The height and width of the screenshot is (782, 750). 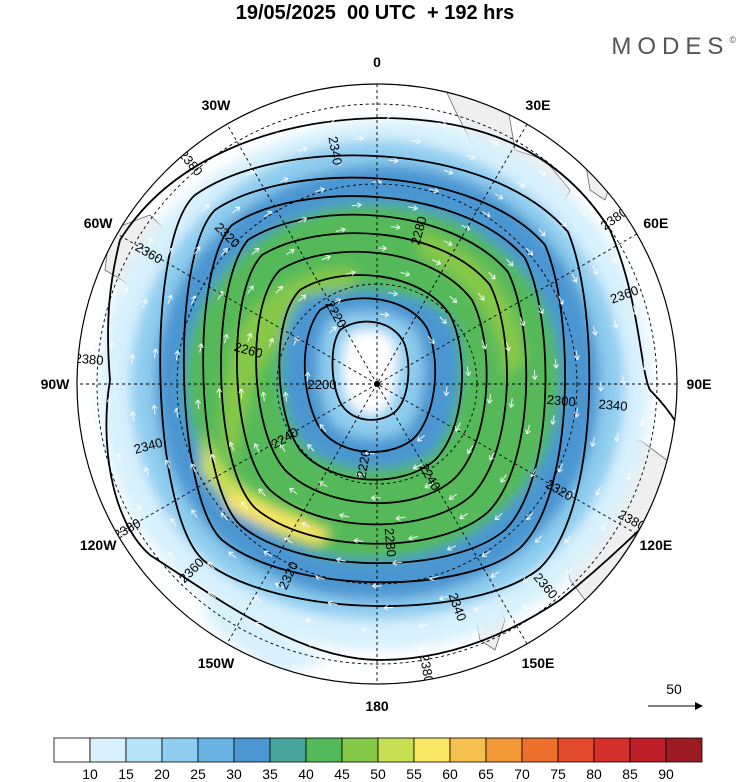 I want to click on colorbar-tick-label: 10, so click(x=90, y=774).